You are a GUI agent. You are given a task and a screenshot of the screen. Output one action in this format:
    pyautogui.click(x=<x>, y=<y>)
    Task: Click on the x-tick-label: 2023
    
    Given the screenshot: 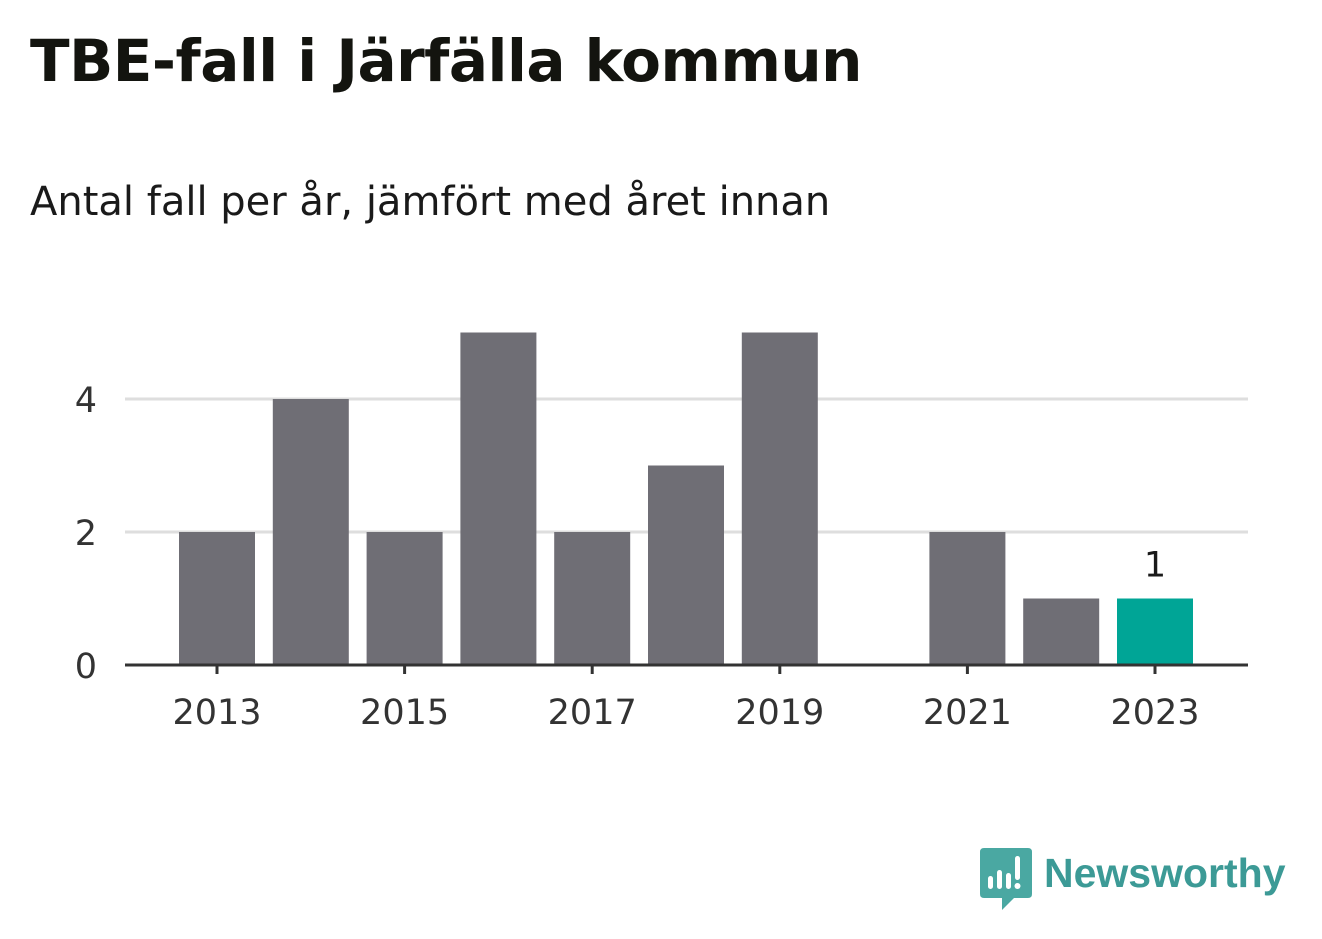 What is the action you would take?
    pyautogui.click(x=1154, y=713)
    